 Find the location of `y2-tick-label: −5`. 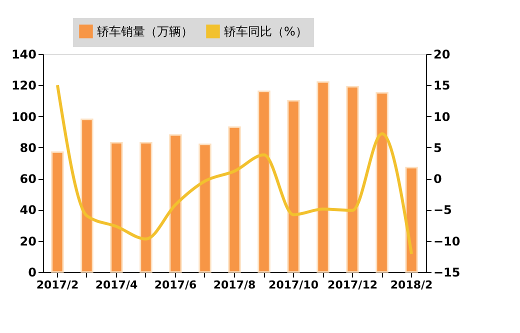

y2-tick-label: −5 is located at coordinates (443, 210).